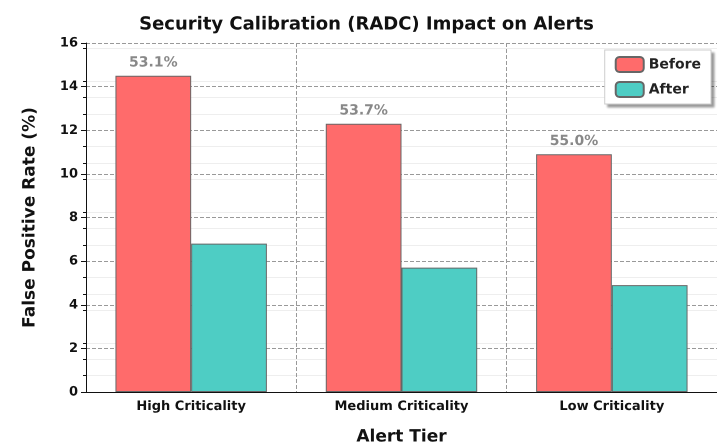 Image resolution: width=717 pixels, height=442 pixels. Describe the element at coordinates (668, 90) in the screenshot. I see `legend-label: After` at that location.